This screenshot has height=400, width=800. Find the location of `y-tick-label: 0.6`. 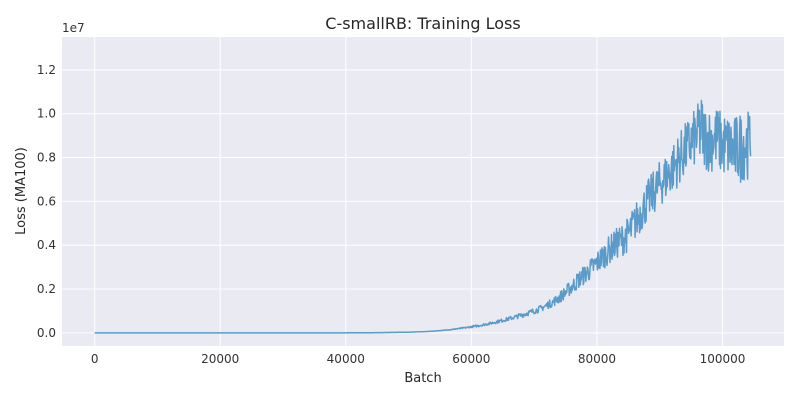

y-tick-label: 0.6 is located at coordinates (46, 201).